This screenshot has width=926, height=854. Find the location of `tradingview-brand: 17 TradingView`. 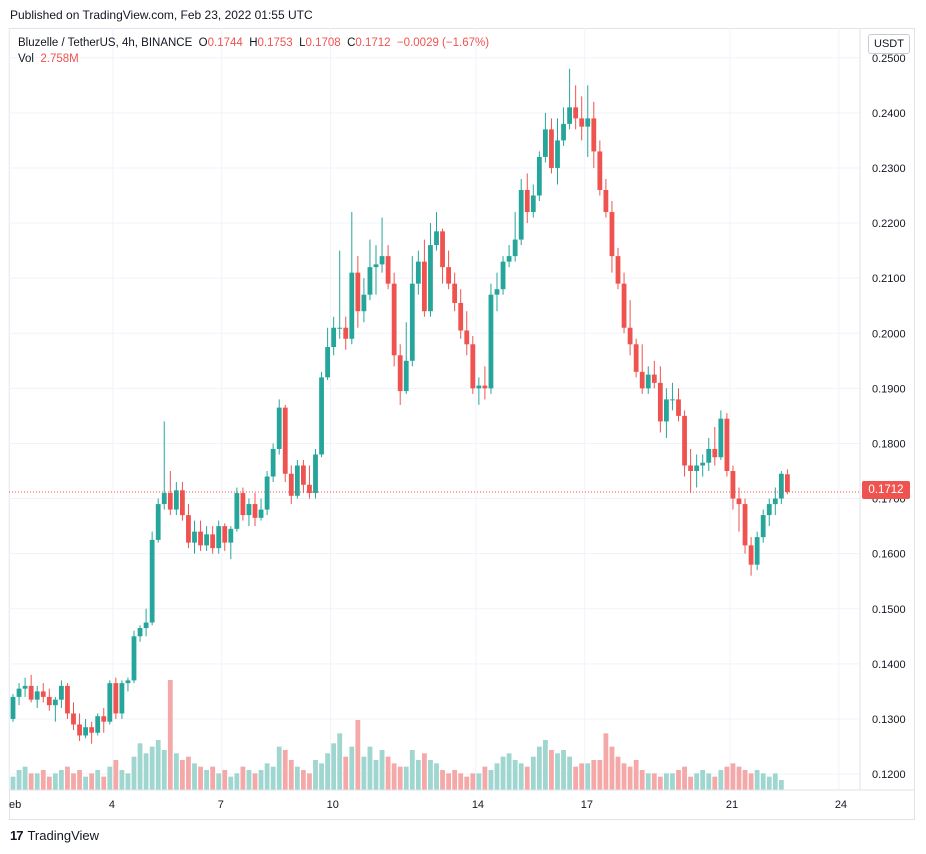

tradingview-brand: 17 TradingView is located at coordinates (54, 835).